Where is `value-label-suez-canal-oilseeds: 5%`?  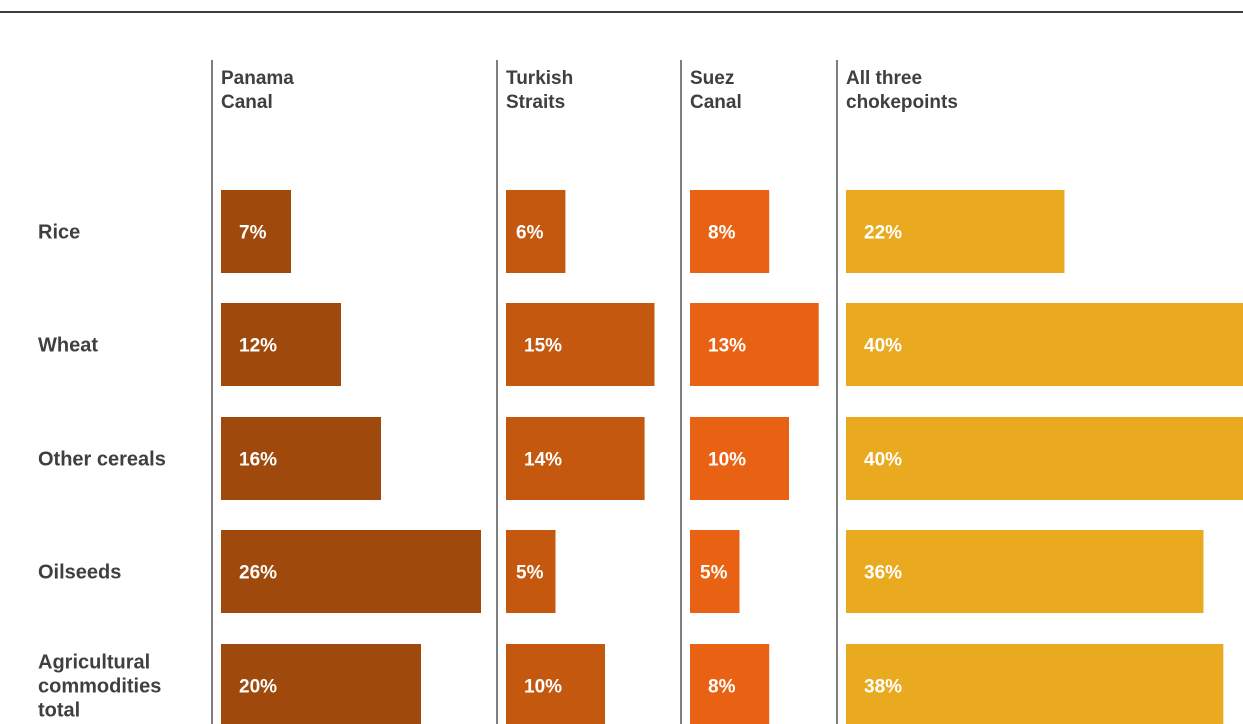
value-label-suez-canal-oilseeds: 5% is located at coordinates (714, 573).